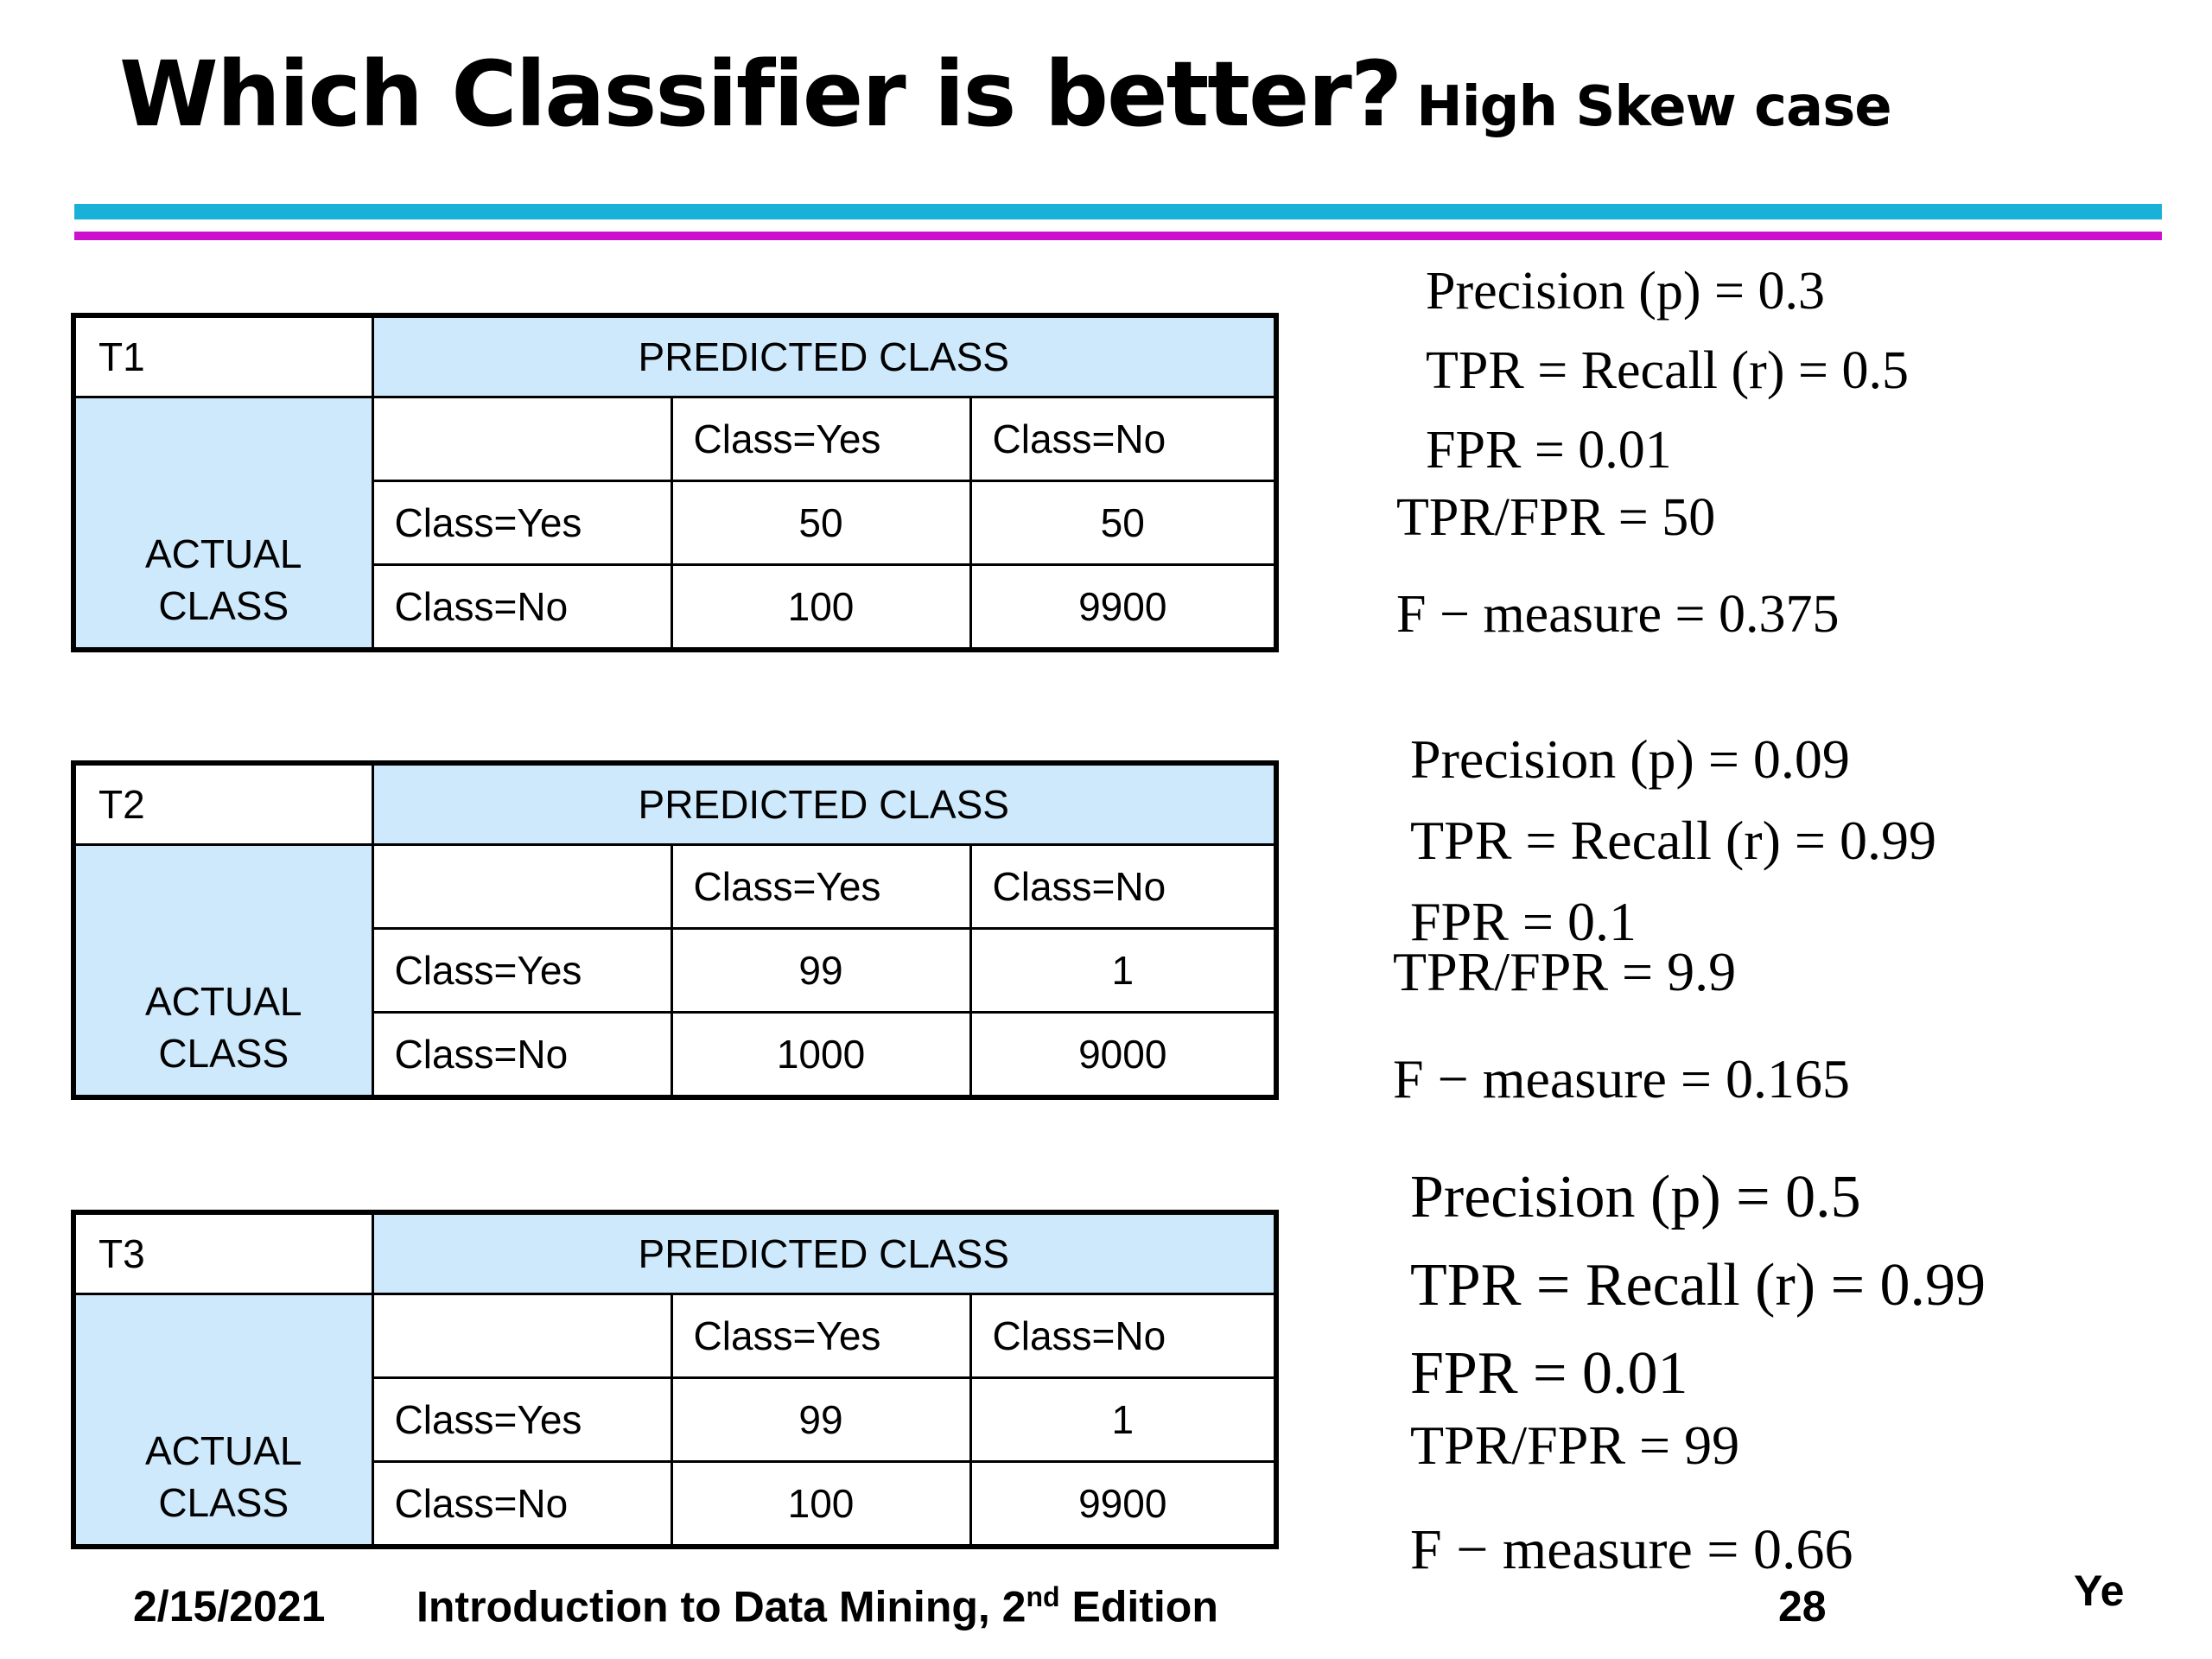  Describe the element at coordinates (1523, 921) in the screenshot. I see `fpr-formula: FPR = 0.1` at that location.